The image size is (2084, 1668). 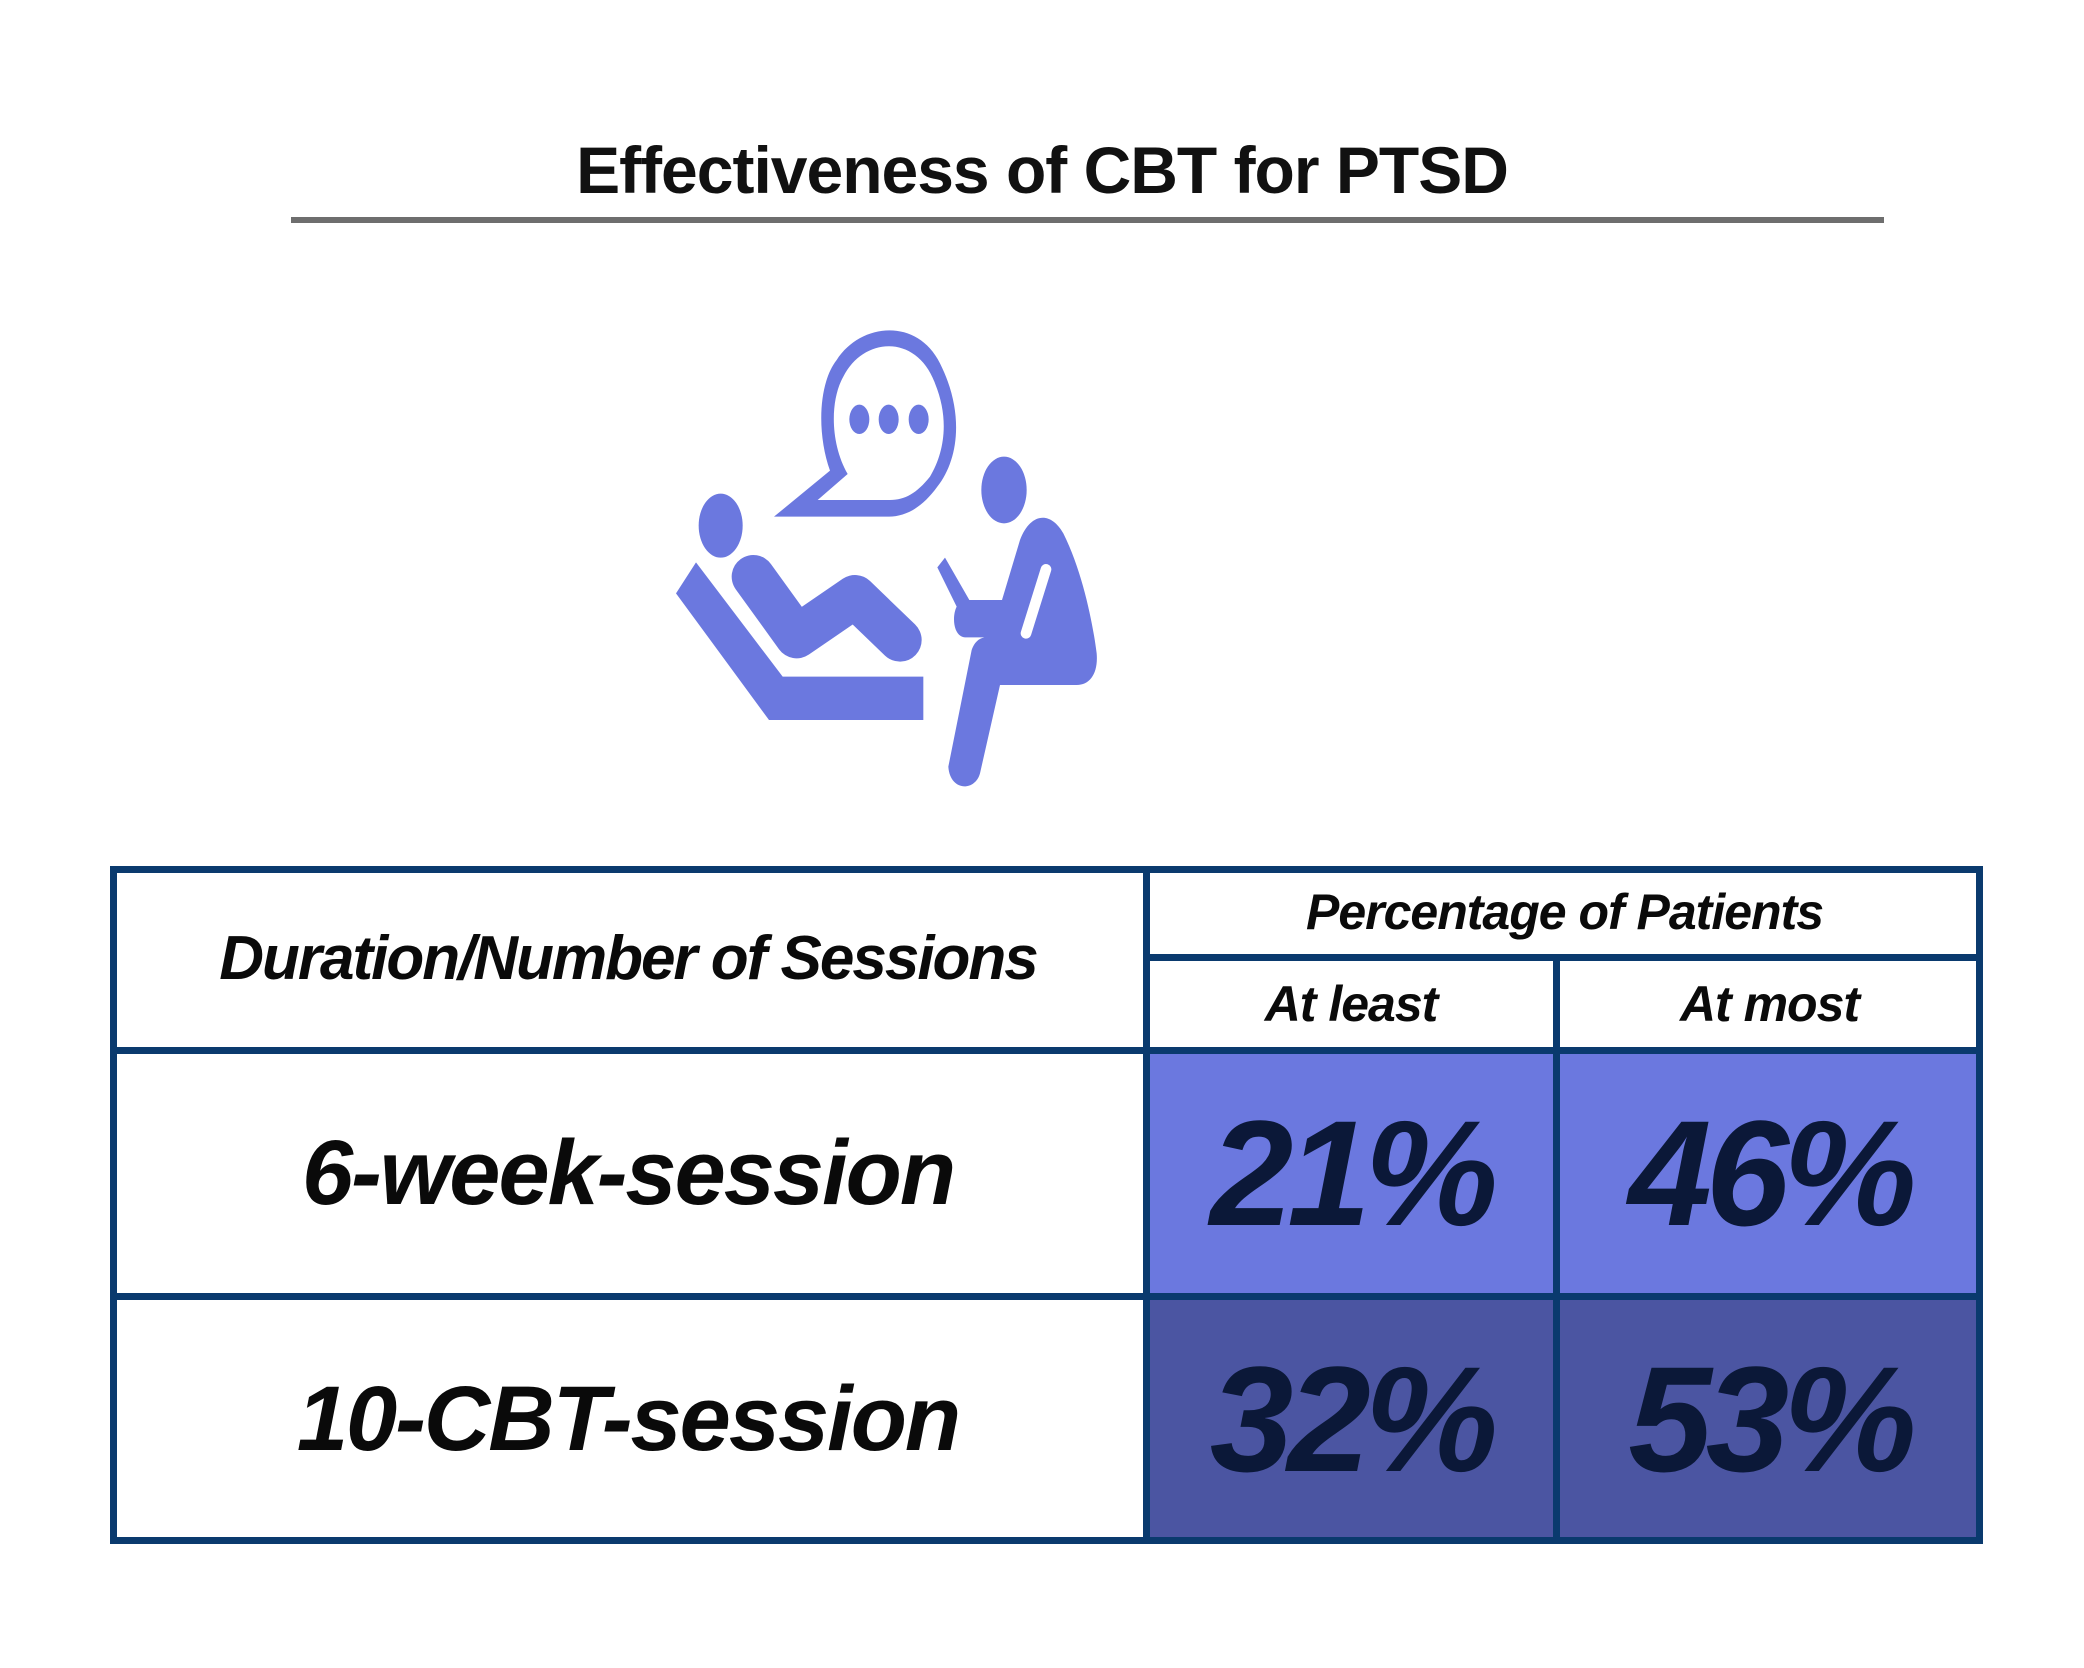 I want to click on column-header-at-least: At least, so click(x=1351, y=1003).